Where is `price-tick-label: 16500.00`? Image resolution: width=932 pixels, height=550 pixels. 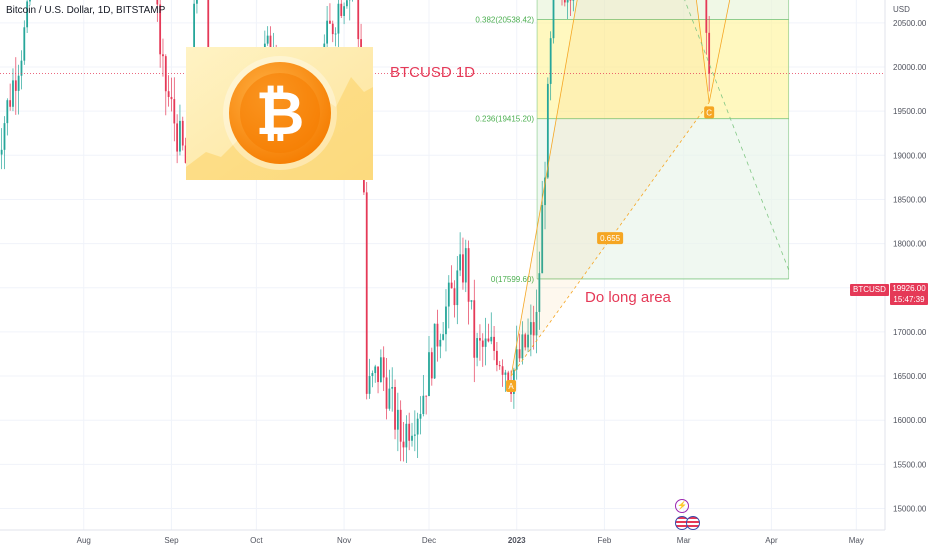
price-tick-label: 16500.00 is located at coordinates (910, 376).